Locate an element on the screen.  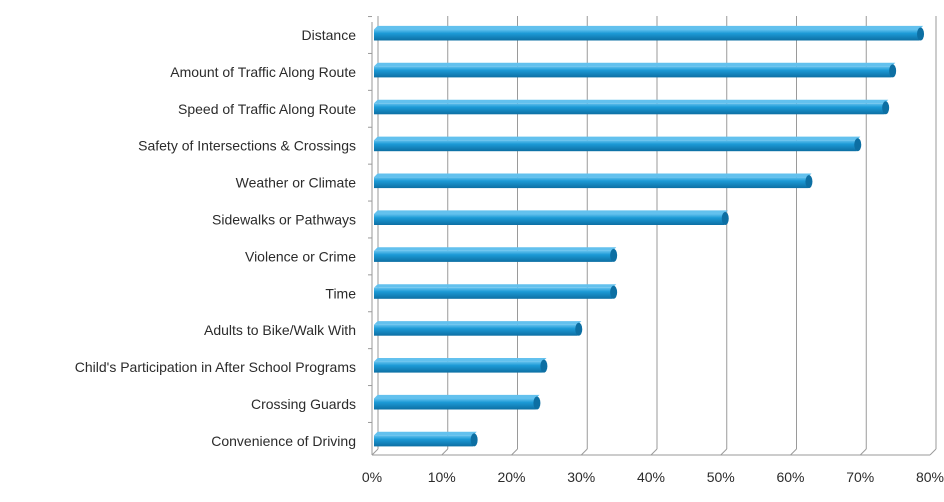
category-label: Convenience of Driving is located at coordinates (283, 441).